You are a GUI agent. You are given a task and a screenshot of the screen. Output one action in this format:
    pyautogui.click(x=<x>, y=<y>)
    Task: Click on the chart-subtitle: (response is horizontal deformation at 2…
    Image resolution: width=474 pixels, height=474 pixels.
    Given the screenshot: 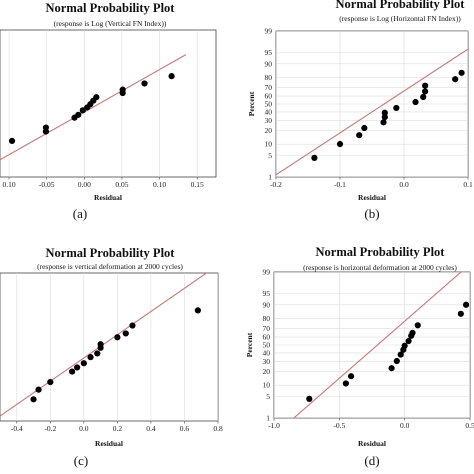 What is the action you would take?
    pyautogui.click(x=380, y=267)
    